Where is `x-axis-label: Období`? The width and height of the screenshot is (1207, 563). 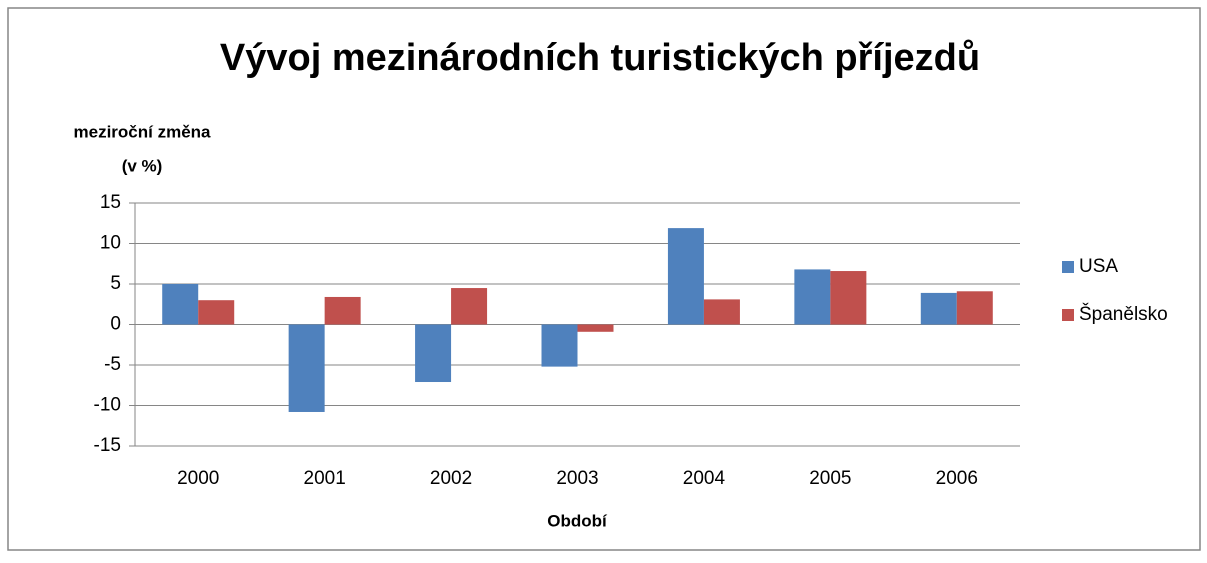
x-axis-label: Období is located at coordinates (577, 520).